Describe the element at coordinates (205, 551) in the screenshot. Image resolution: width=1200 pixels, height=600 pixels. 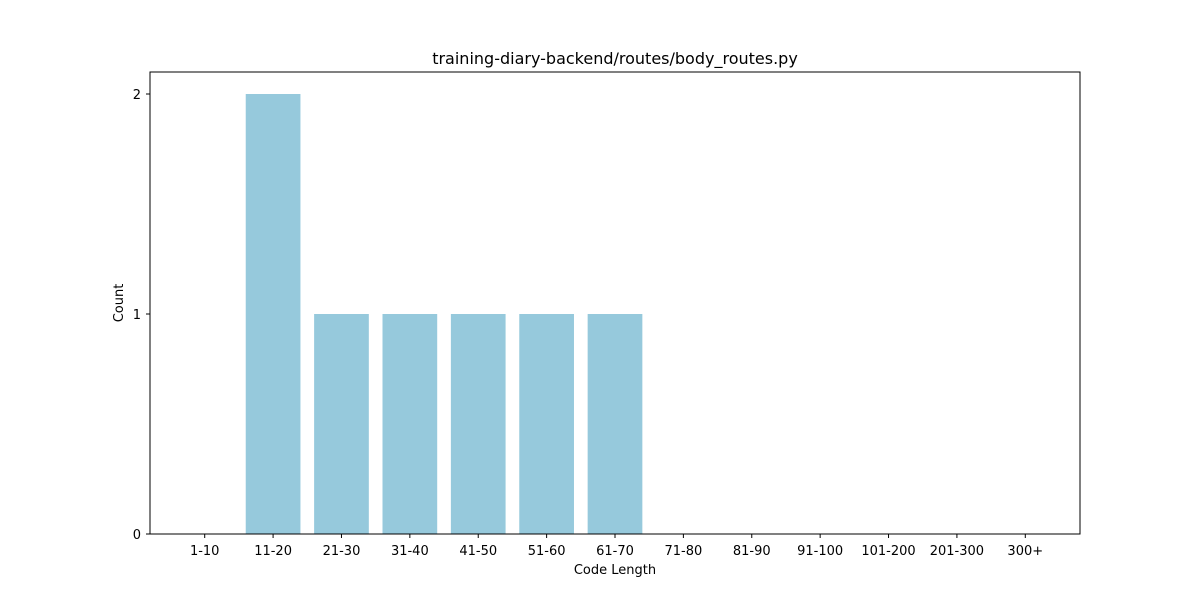
I see `x-tick-label: 1-10` at that location.